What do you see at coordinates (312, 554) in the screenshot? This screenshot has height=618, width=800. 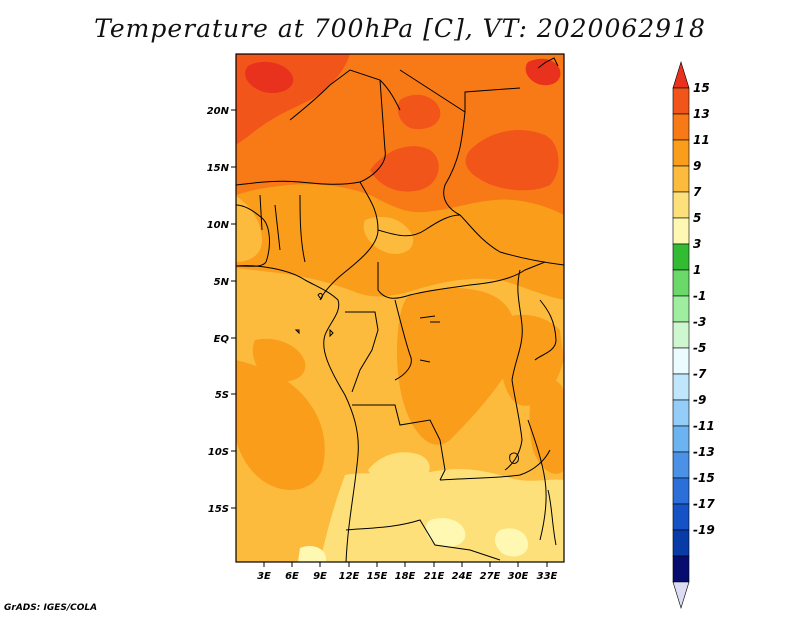 I see `field-3-5-c` at bounding box center [312, 554].